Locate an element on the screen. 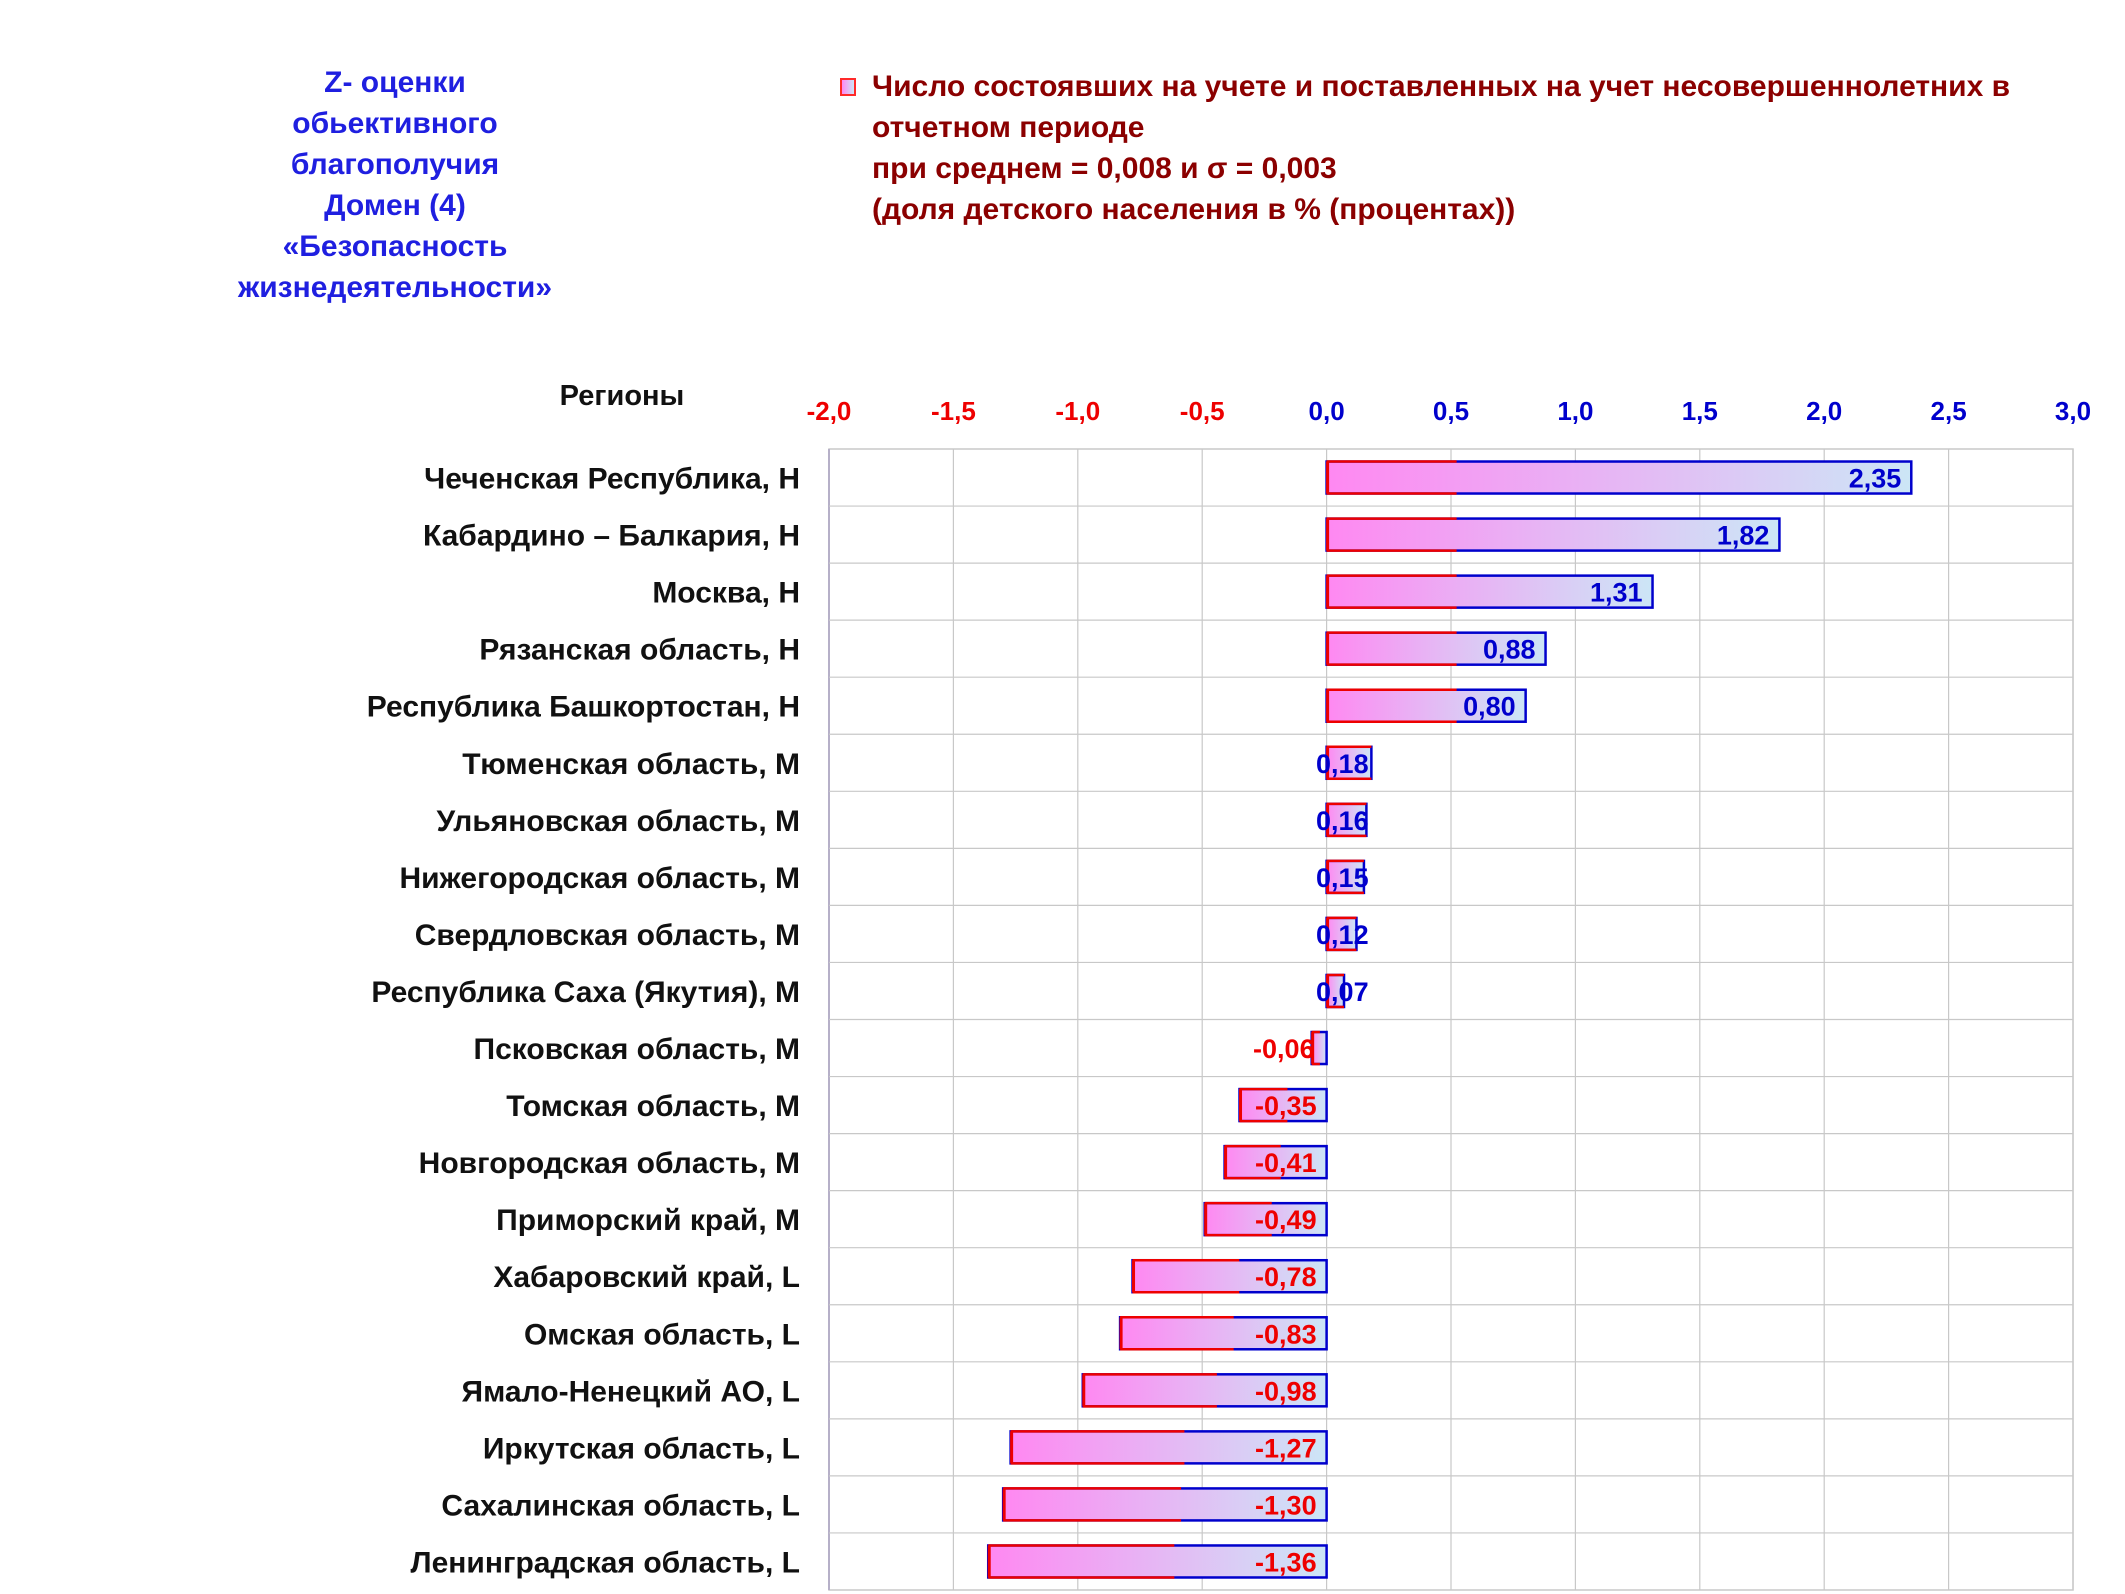  x-tick-label: 2,5 is located at coordinates (1949, 411).